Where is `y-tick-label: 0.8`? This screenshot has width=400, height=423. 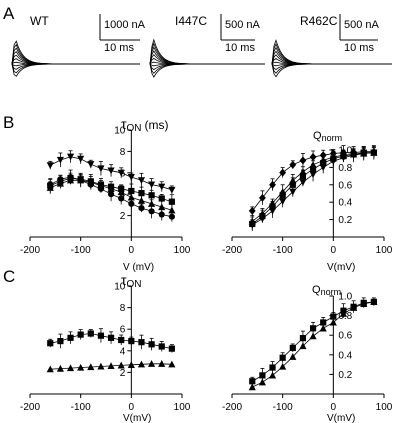 y-tick-label: 0.8 is located at coordinates (345, 168).